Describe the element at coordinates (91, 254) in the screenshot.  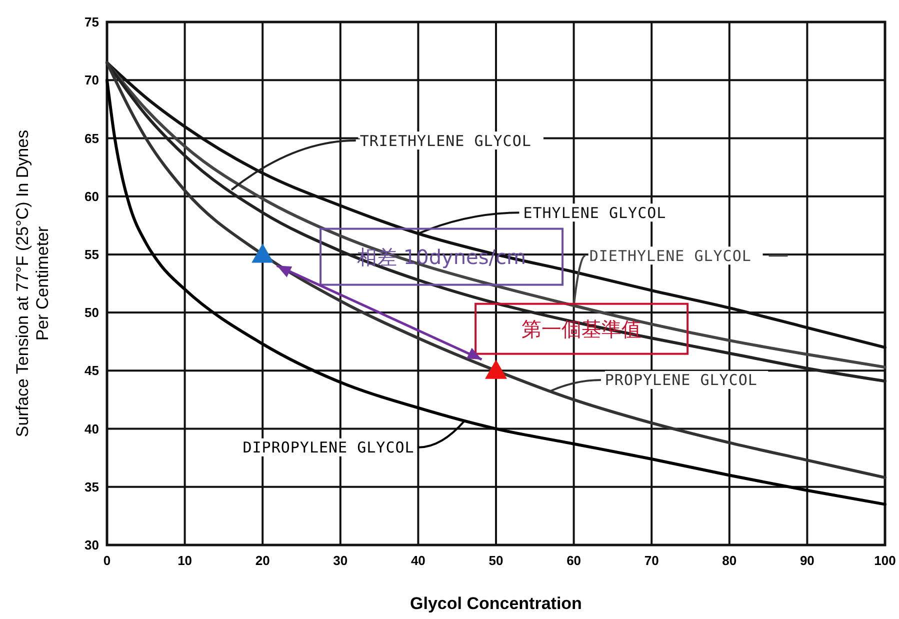
I see `y-tick-label: 55` at that location.